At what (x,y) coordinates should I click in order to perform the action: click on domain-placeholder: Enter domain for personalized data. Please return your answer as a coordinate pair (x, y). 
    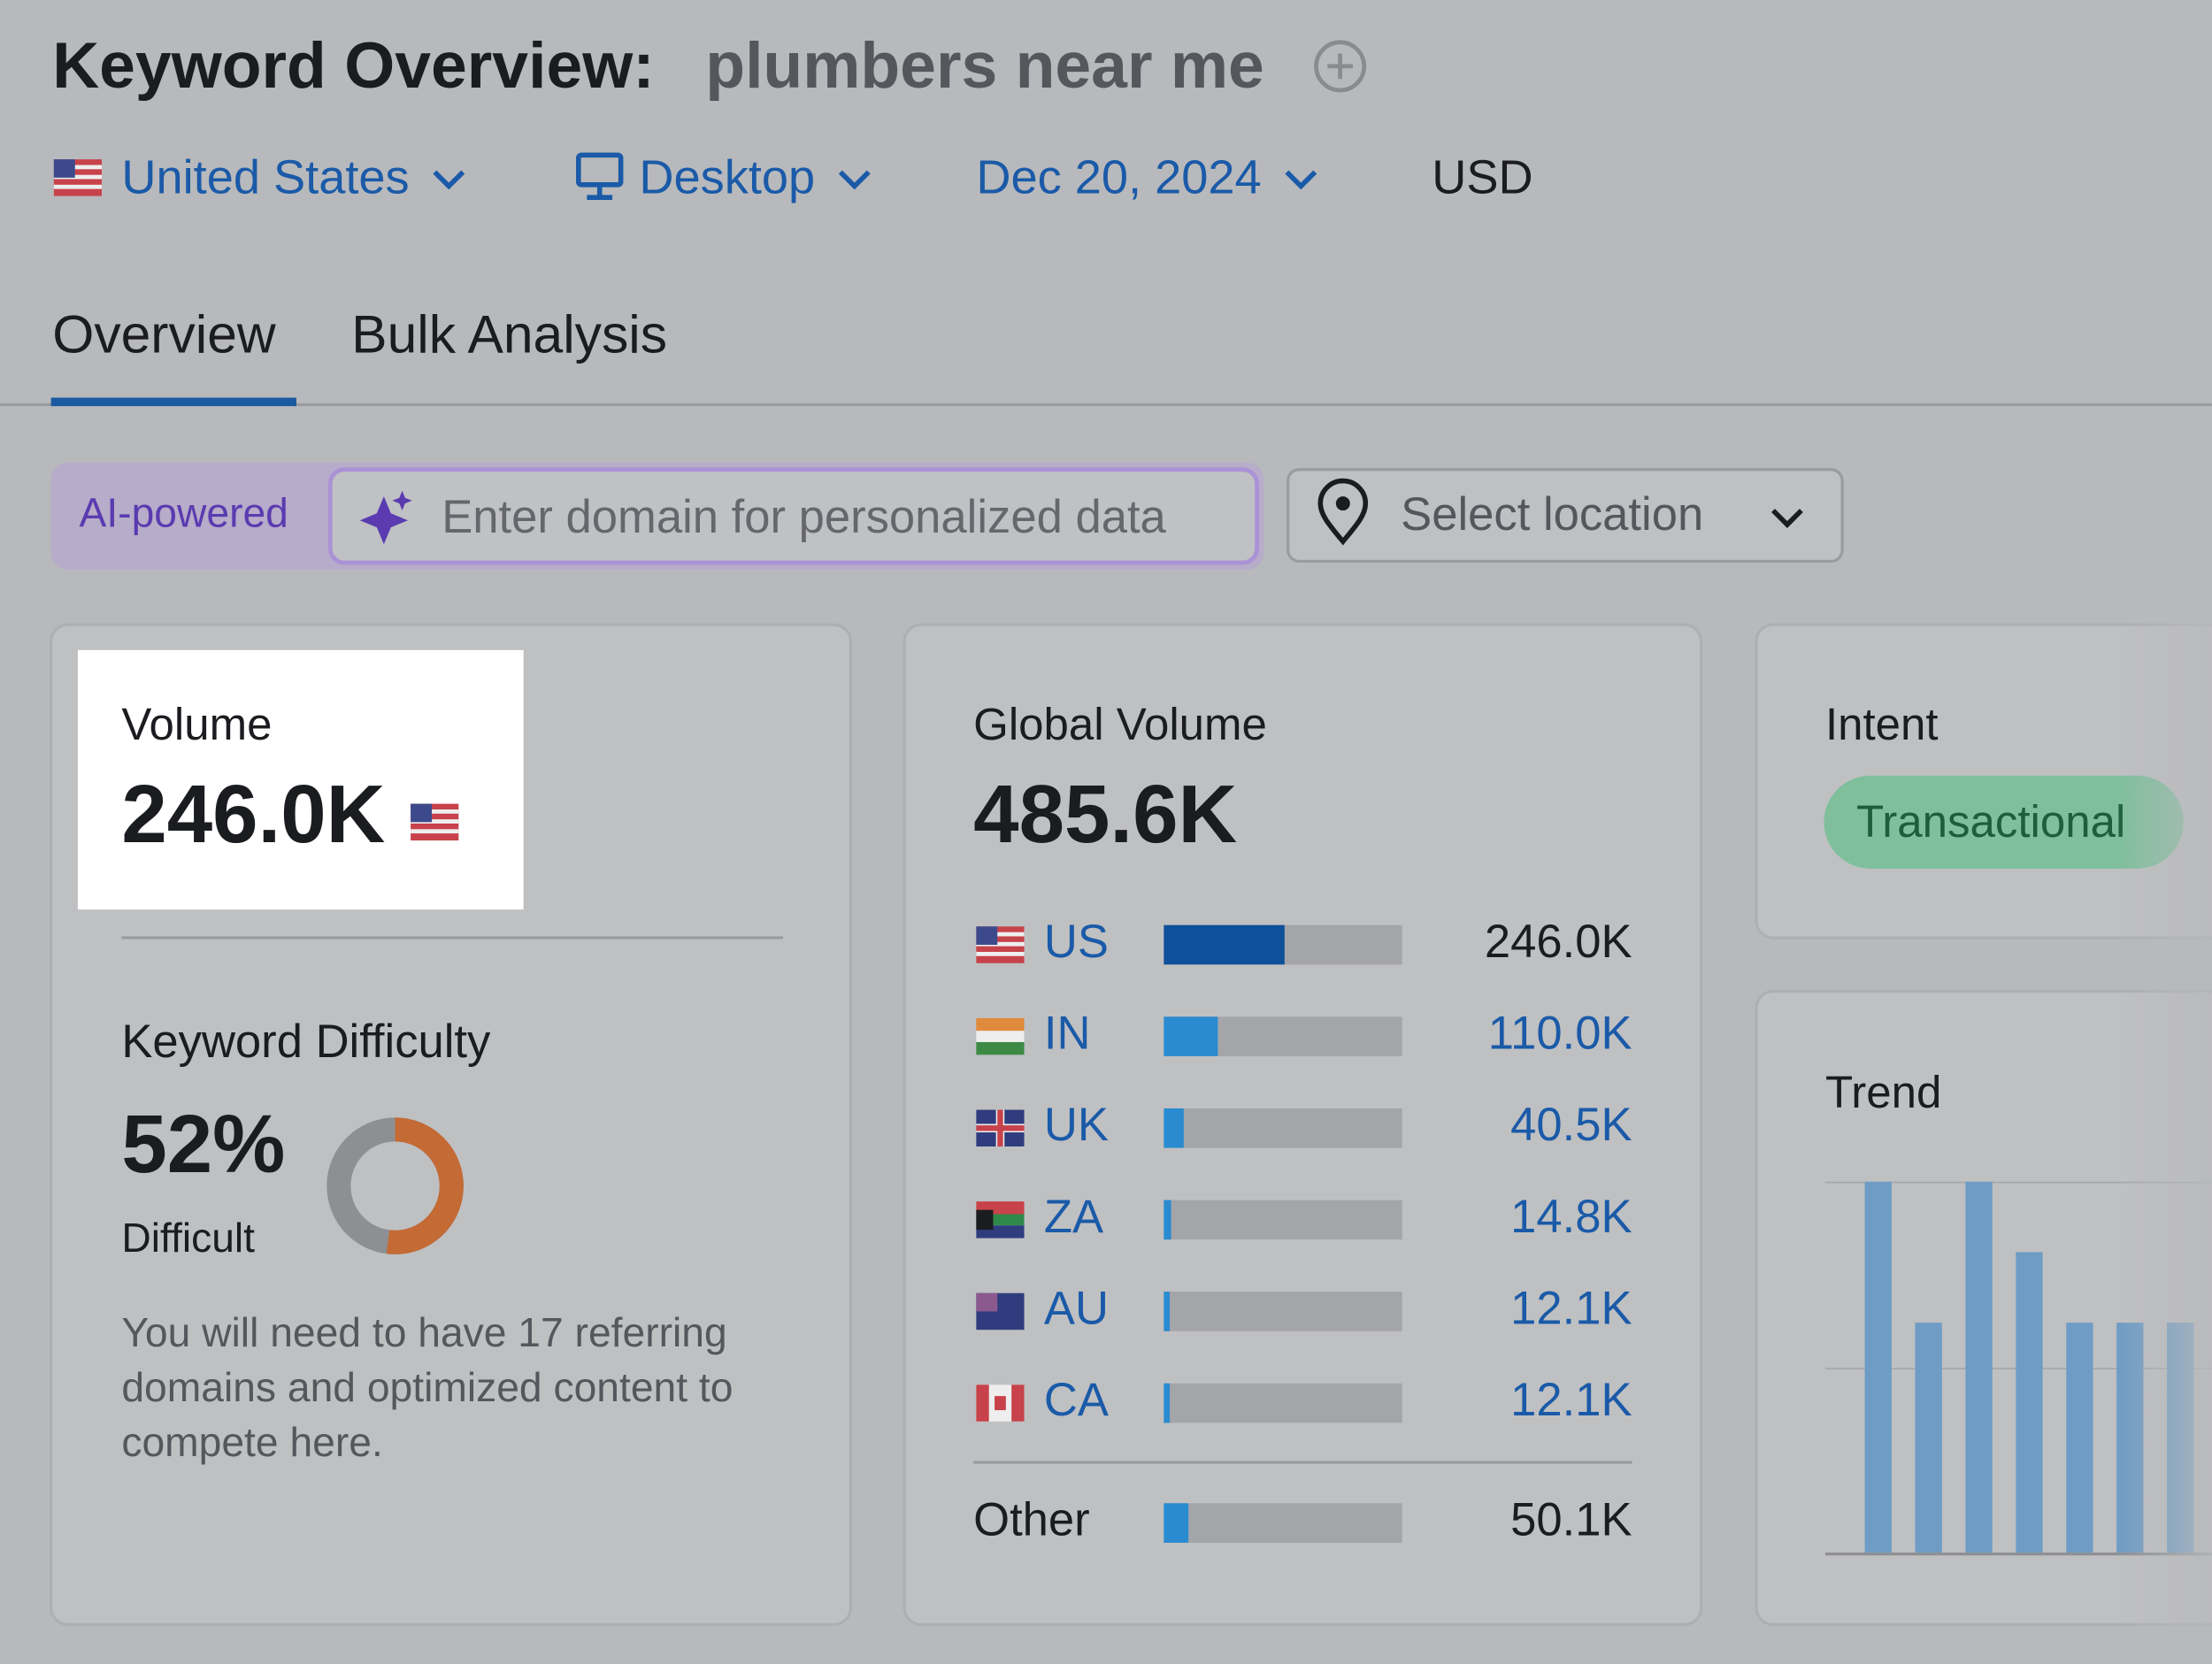
    Looking at the image, I should click on (804, 517).